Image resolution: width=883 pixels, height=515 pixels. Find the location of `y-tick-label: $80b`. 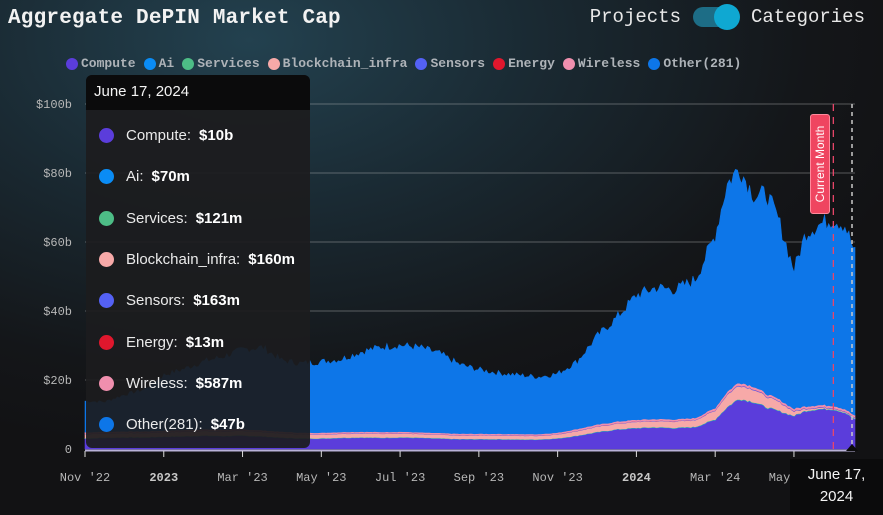

y-tick-label: $80b is located at coordinates (57, 174).